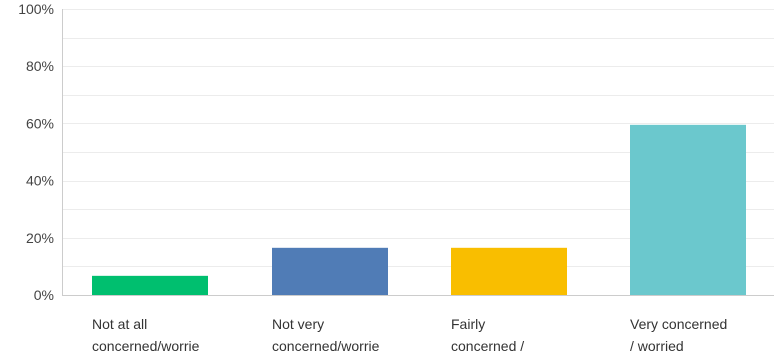 This screenshot has width=774, height=355. What do you see at coordinates (40, 238) in the screenshot?
I see `y-tick-label: 20%` at bounding box center [40, 238].